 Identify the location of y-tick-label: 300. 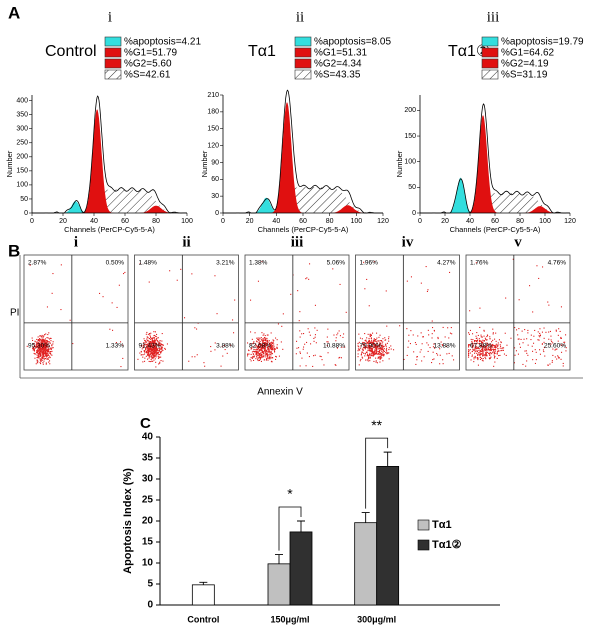
(22, 129).